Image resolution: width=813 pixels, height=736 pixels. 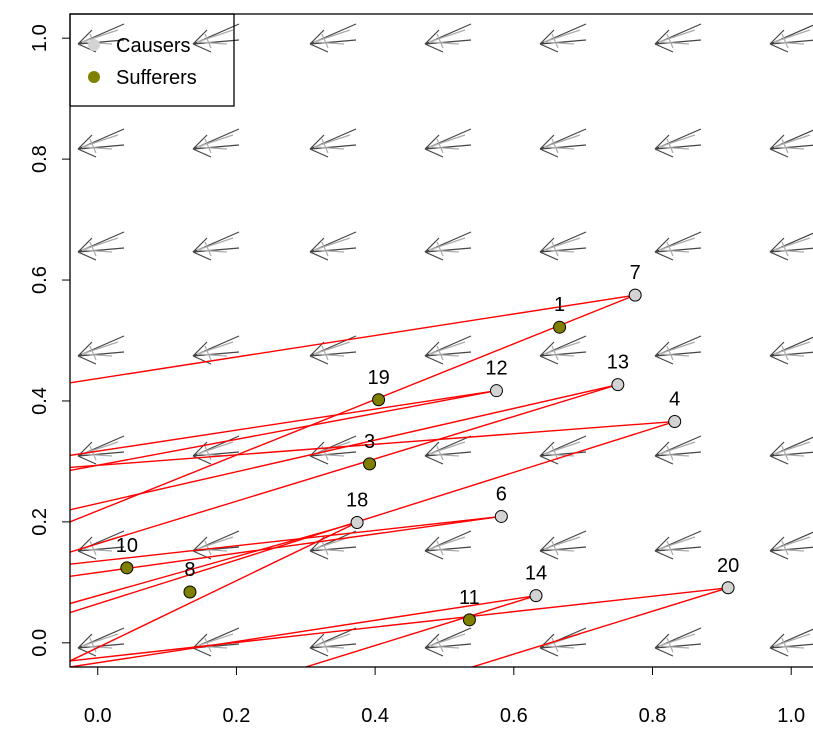 I want to click on point-label: 20, so click(x=728, y=566).